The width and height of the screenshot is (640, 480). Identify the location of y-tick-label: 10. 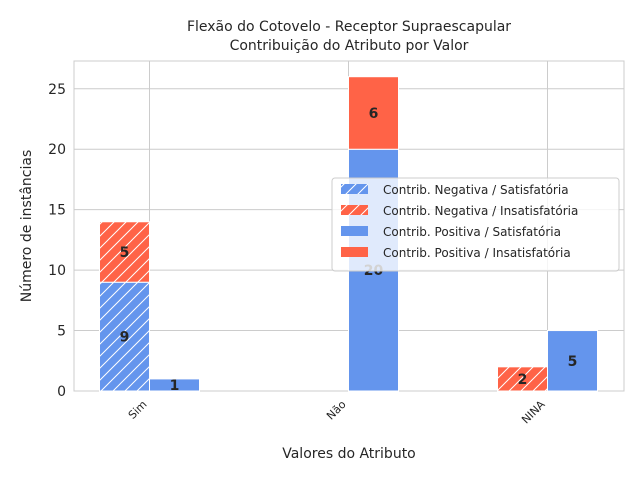
(57, 271).